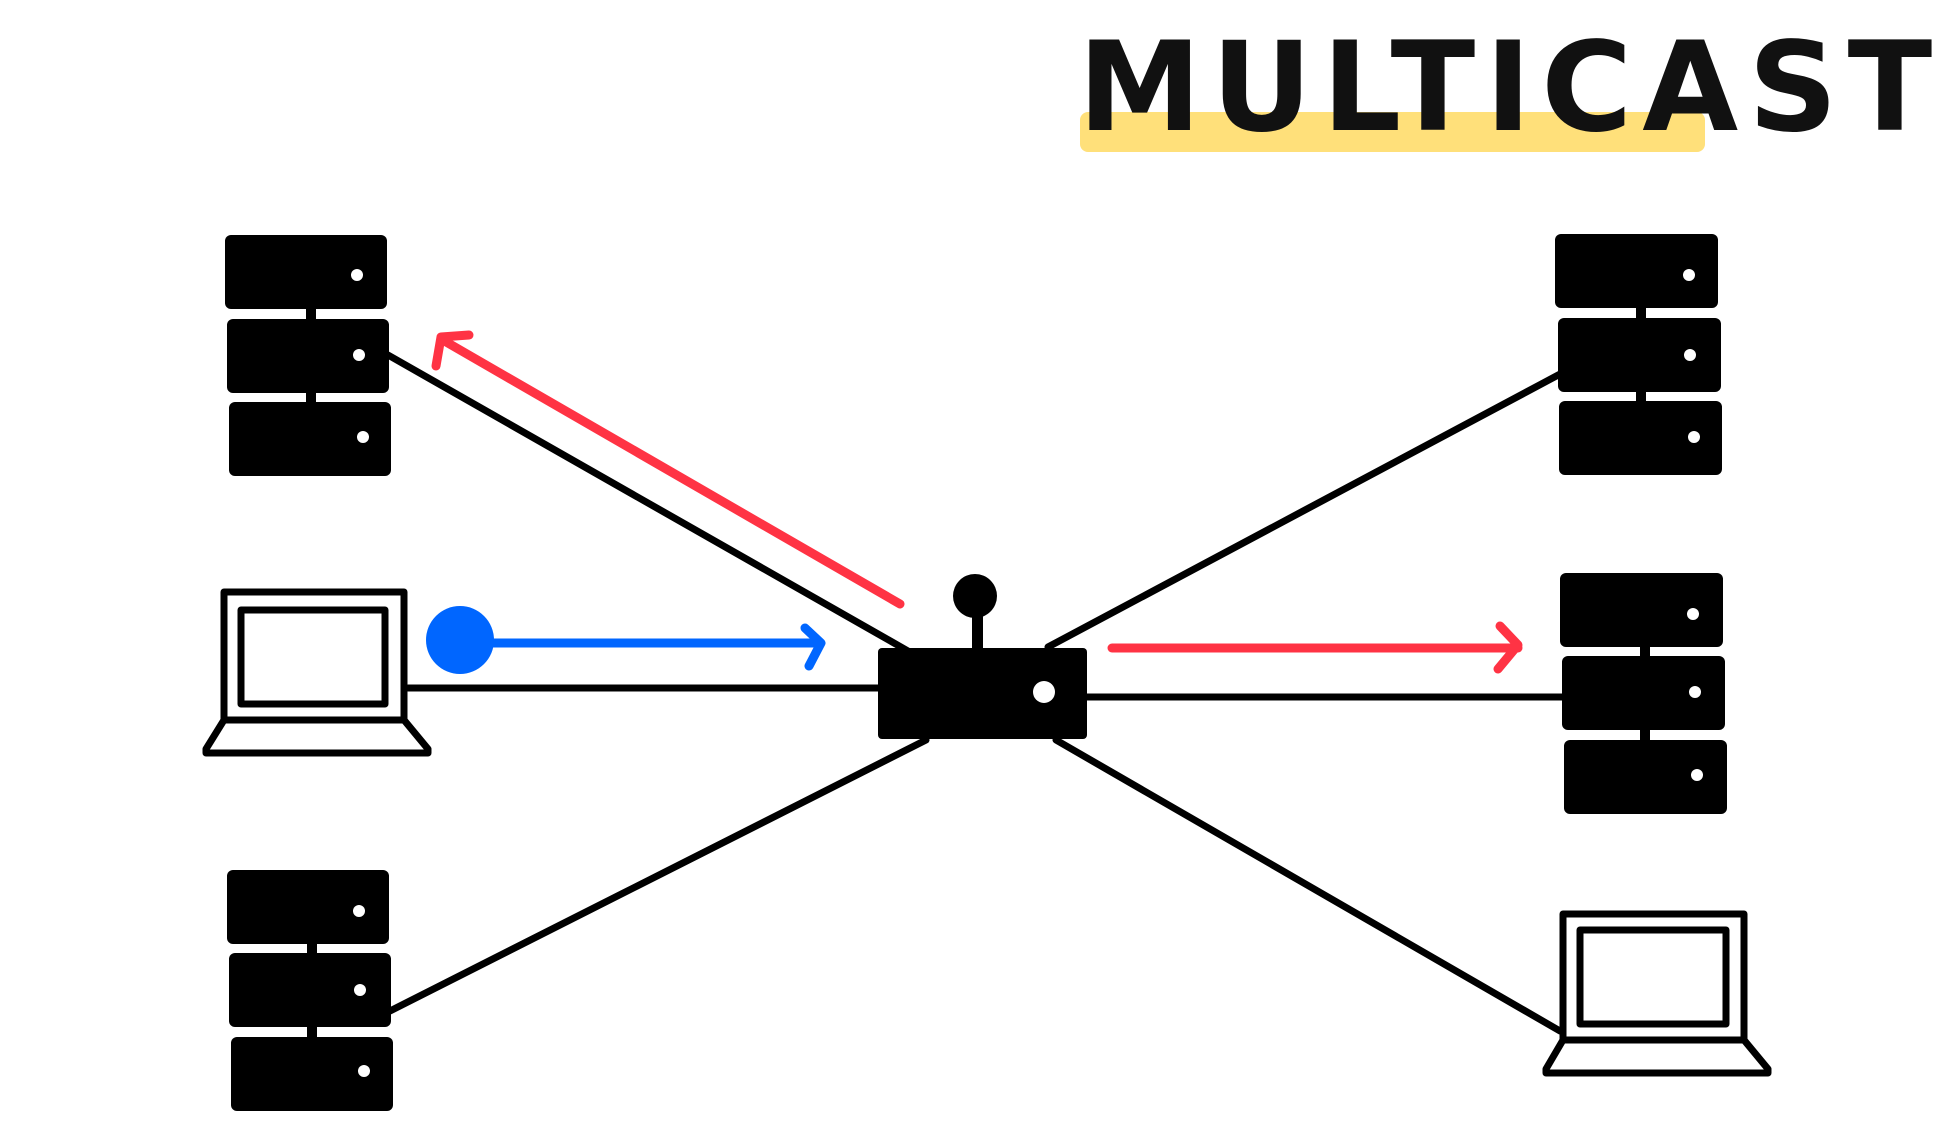  I want to click on server-middle-right, so click(1643, 693).